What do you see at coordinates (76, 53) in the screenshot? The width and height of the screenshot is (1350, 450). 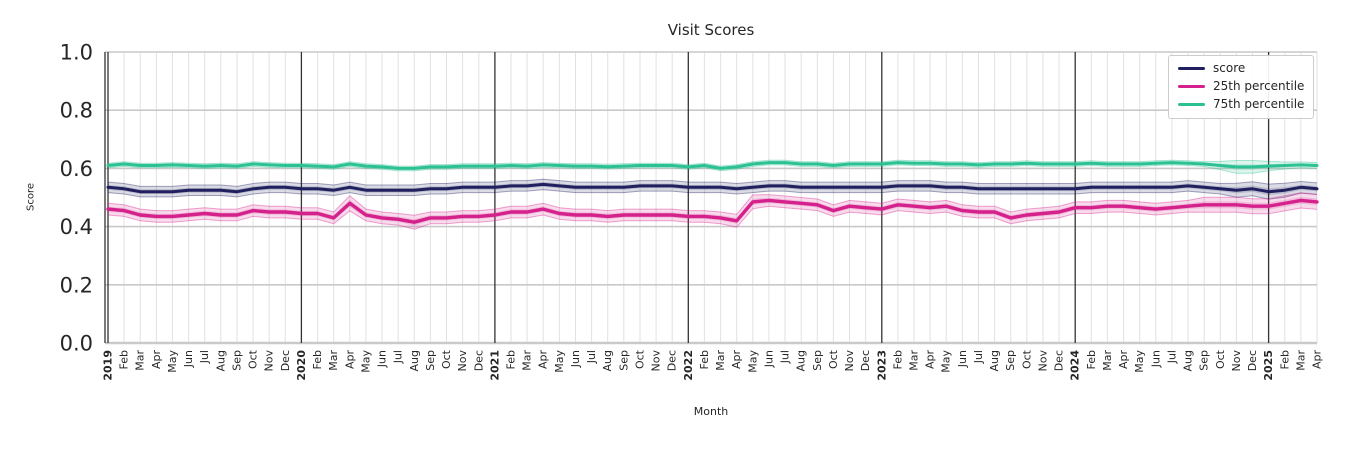 I see `svg-text: 1.0` at bounding box center [76, 53].